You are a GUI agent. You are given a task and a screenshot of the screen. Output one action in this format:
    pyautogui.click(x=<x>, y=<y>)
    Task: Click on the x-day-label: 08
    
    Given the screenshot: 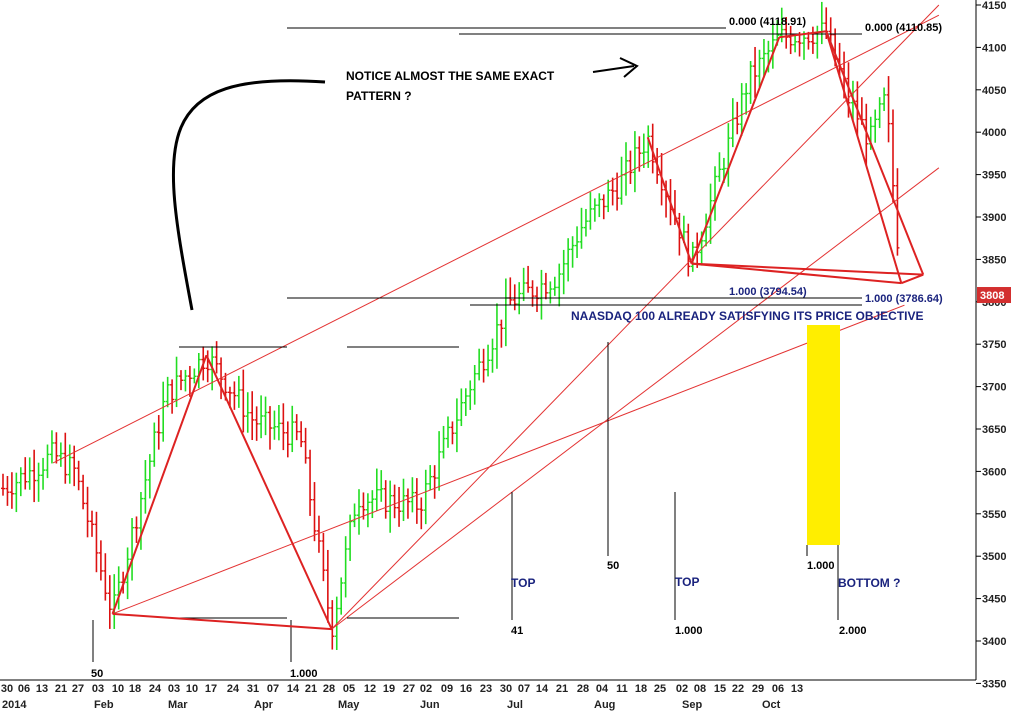 What is the action you would take?
    pyautogui.click(x=700, y=689)
    